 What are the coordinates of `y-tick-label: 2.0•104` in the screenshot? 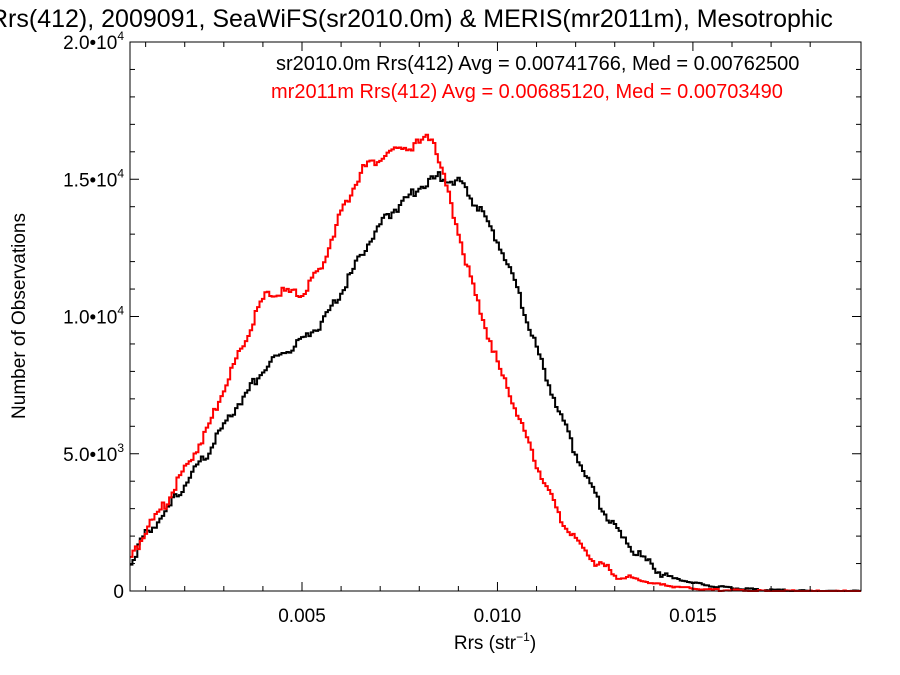 It's located at (93, 41).